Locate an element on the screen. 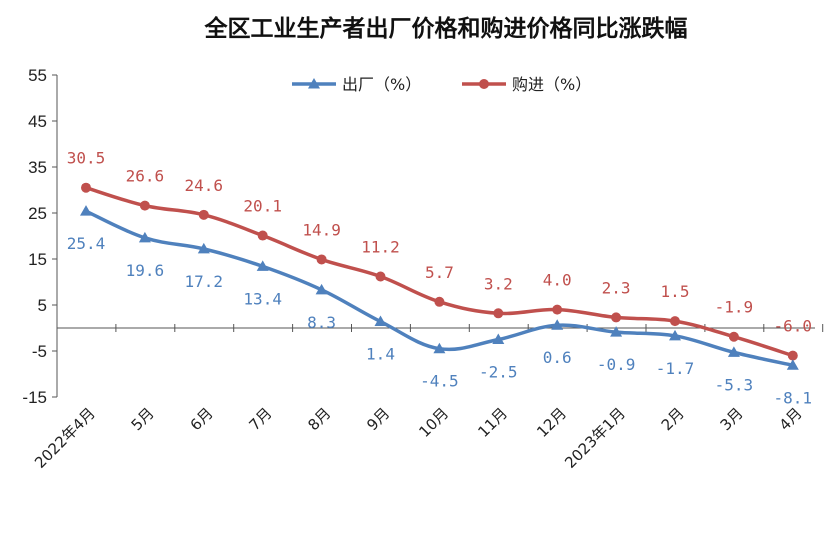 This screenshot has height=534, width=829. ex-factory-data-label: 25.4 is located at coordinates (86, 243).